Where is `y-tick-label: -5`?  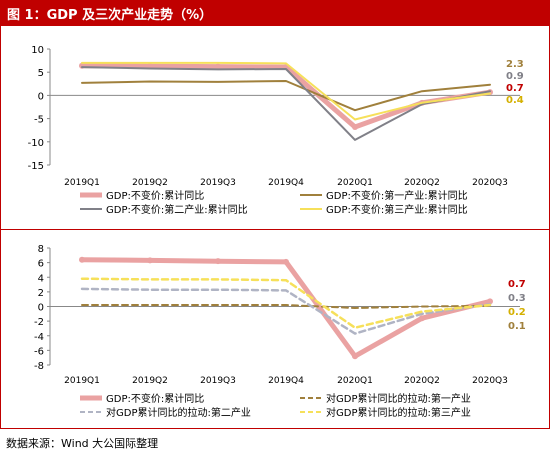 y-tick-label: -5 is located at coordinates (39, 120).